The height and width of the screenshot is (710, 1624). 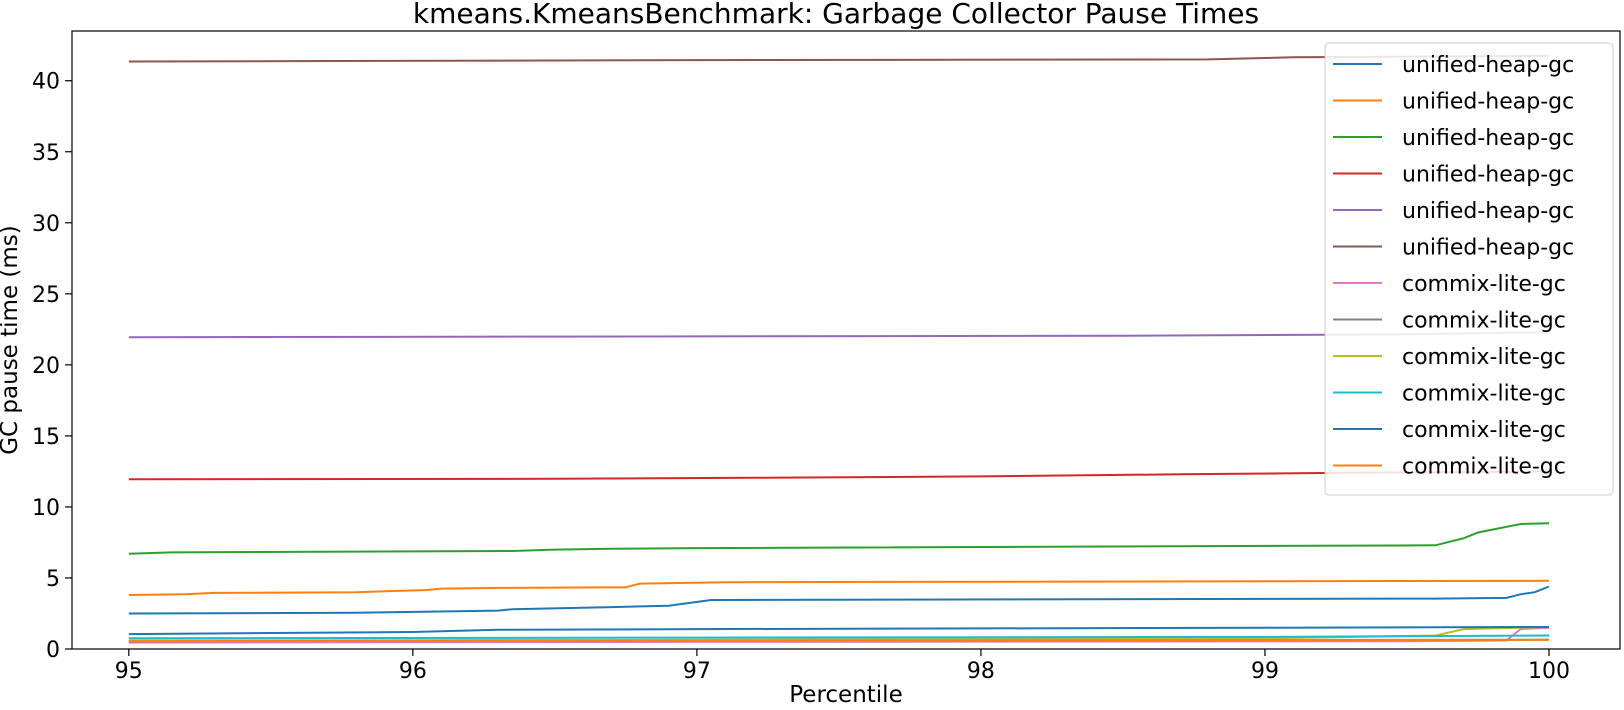 I want to click on x-axis: 95 96 97 98 99 100, so click(x=842, y=666).